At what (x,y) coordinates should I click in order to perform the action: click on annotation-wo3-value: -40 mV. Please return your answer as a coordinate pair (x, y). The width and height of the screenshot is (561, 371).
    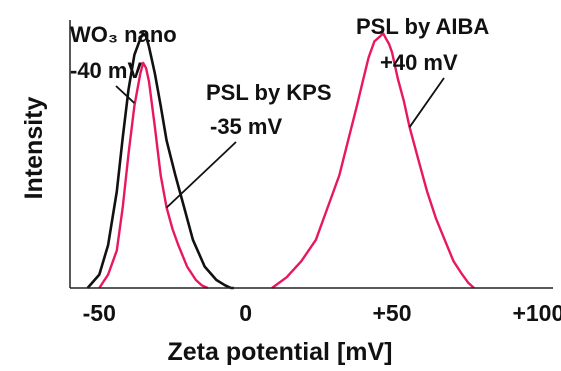
    Looking at the image, I should click on (106, 70).